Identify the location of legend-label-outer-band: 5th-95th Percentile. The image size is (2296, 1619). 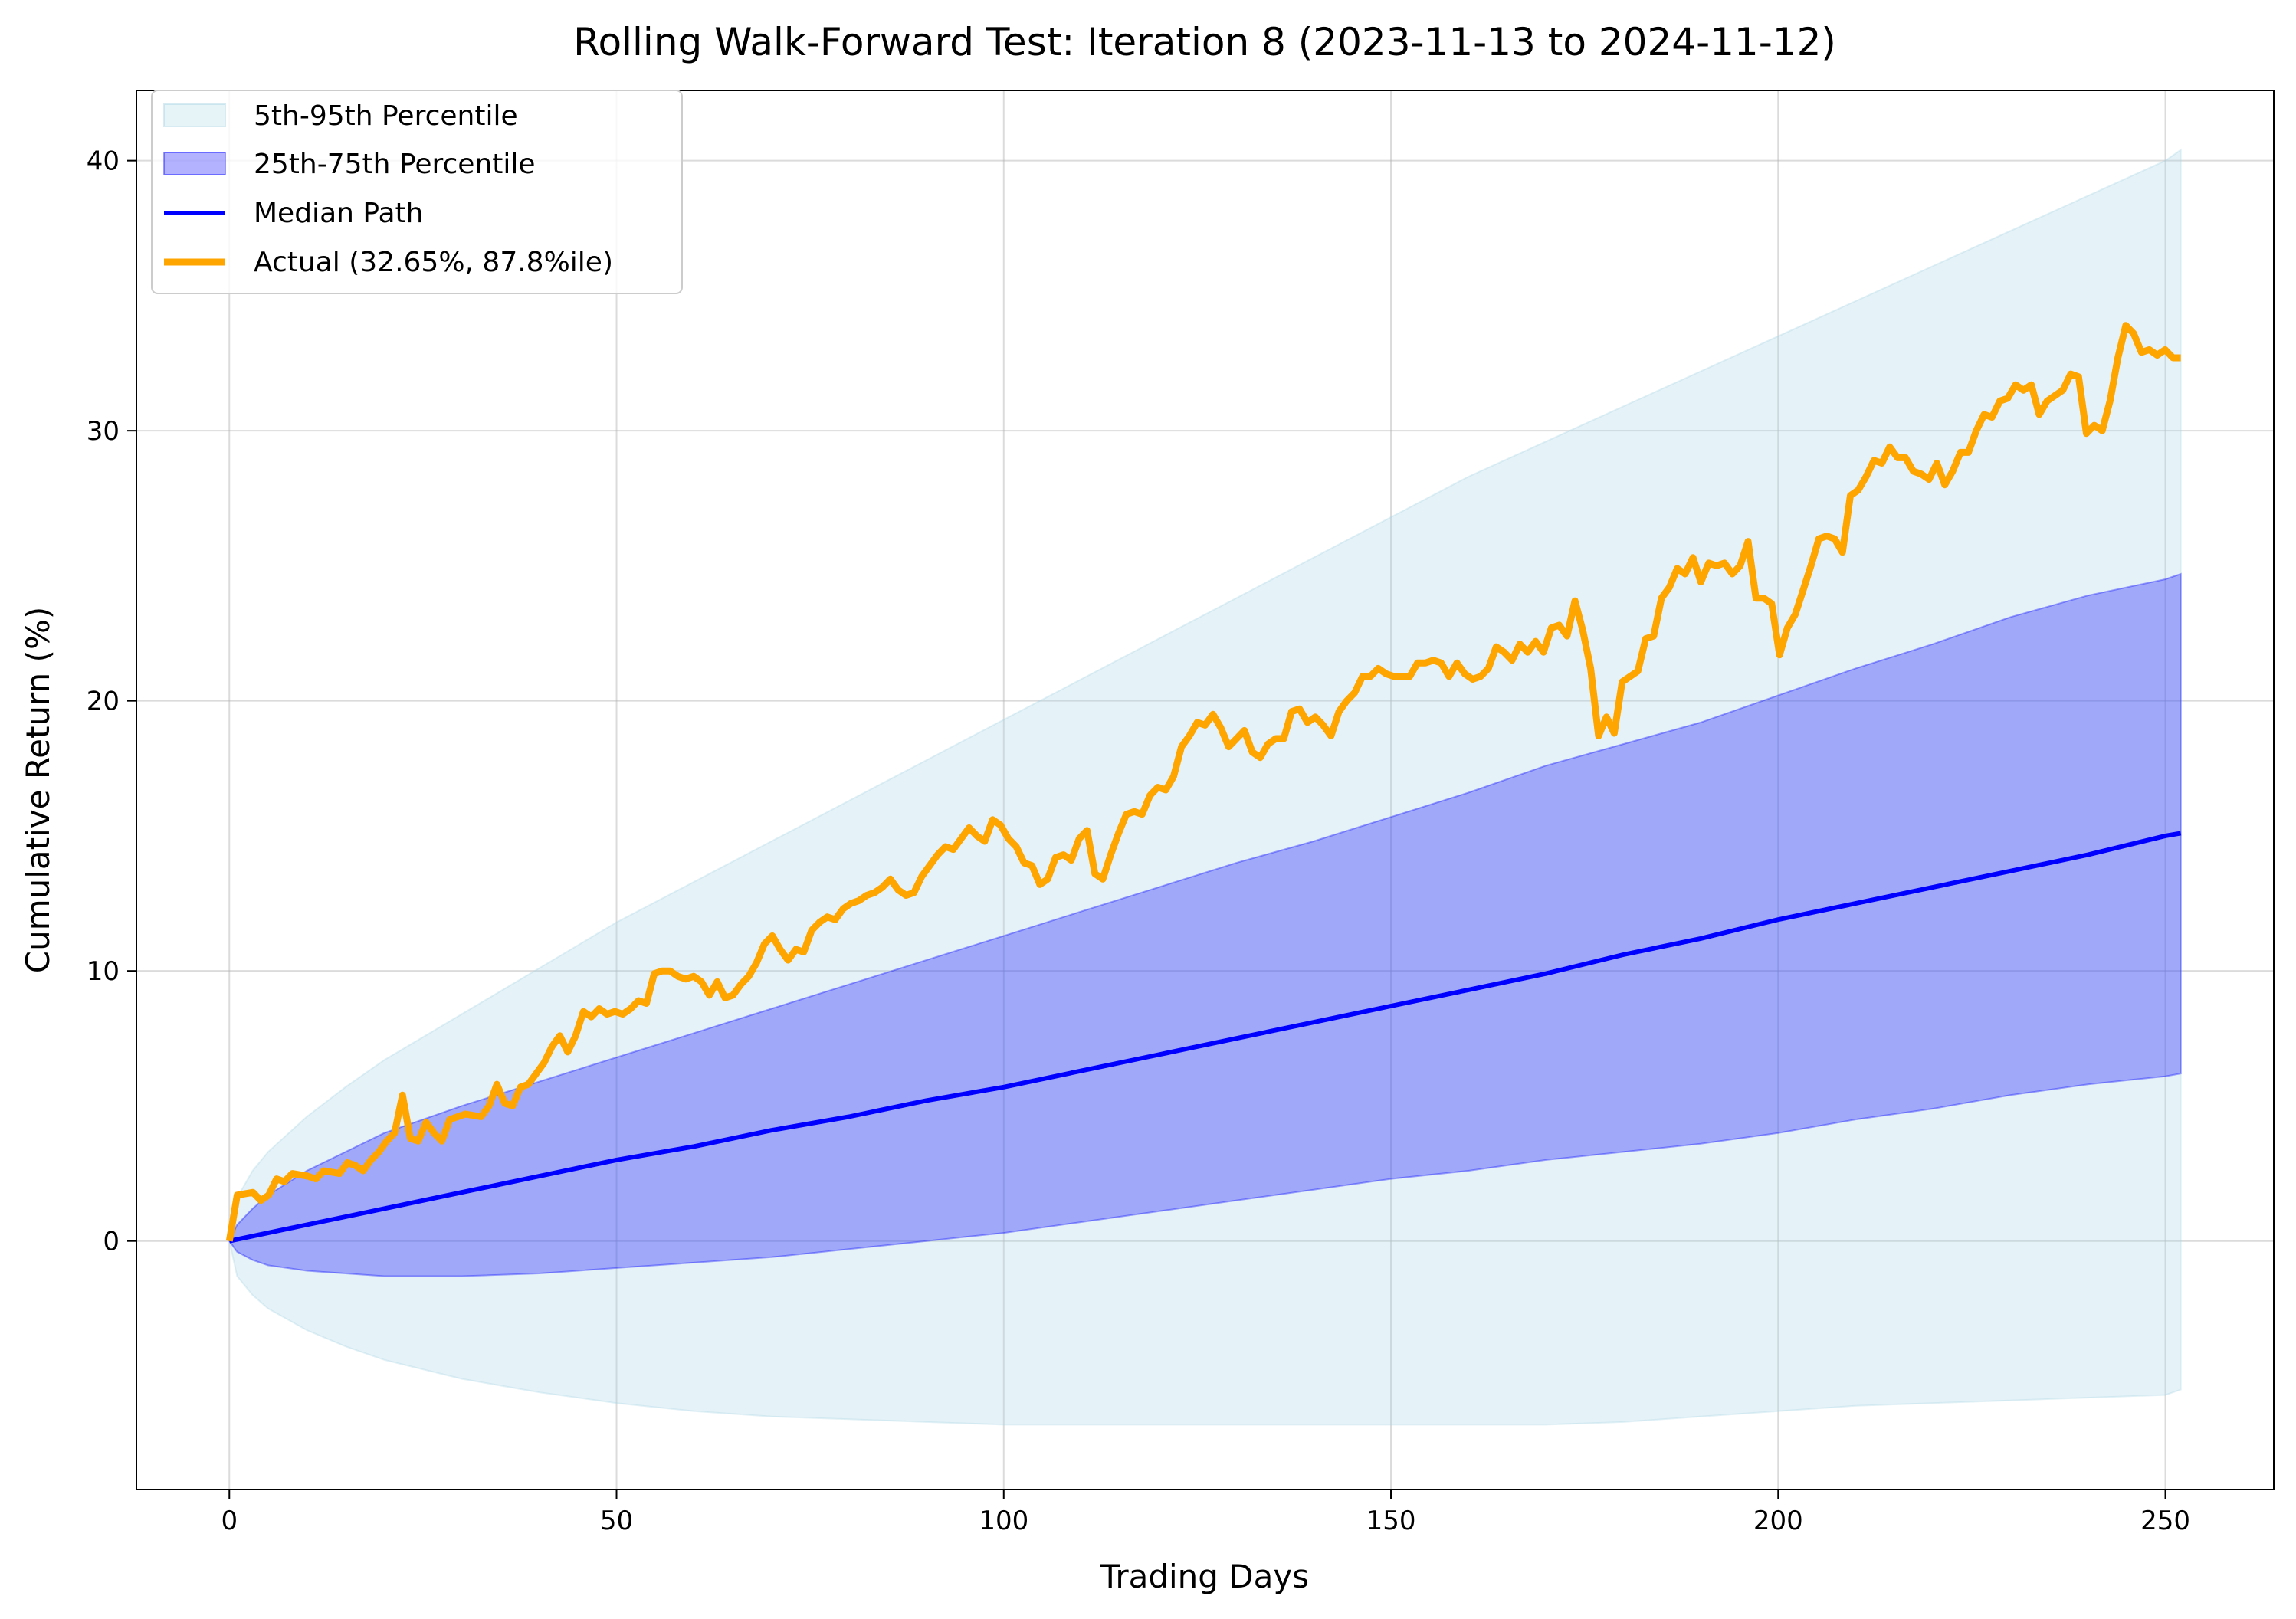
(386, 116).